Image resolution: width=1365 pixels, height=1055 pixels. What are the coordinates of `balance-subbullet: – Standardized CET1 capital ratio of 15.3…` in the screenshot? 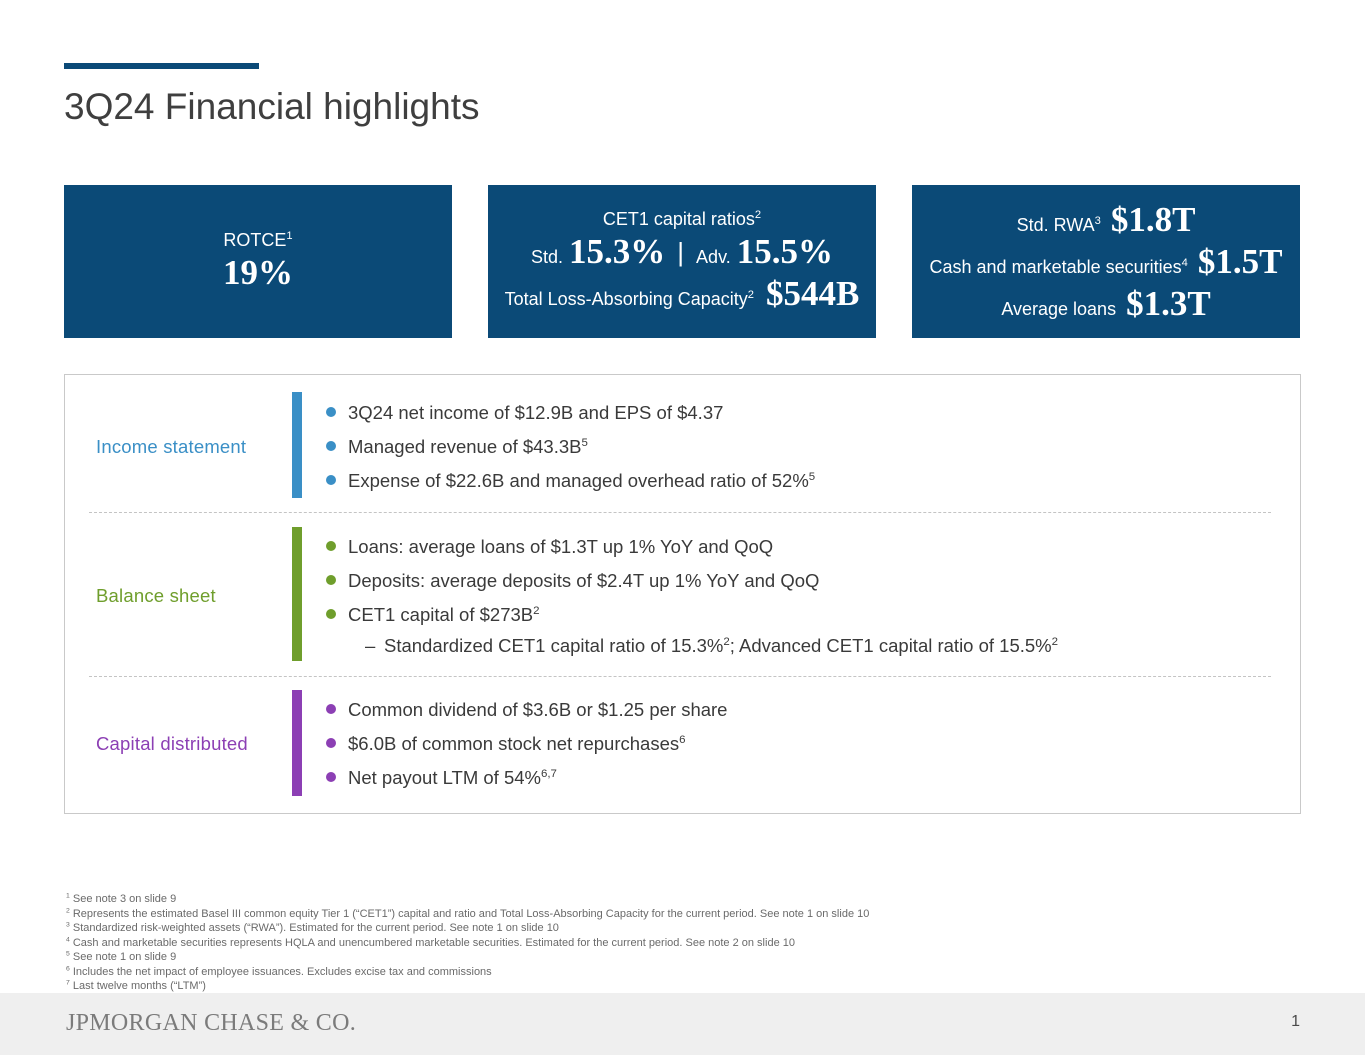 It's located at (712, 645).